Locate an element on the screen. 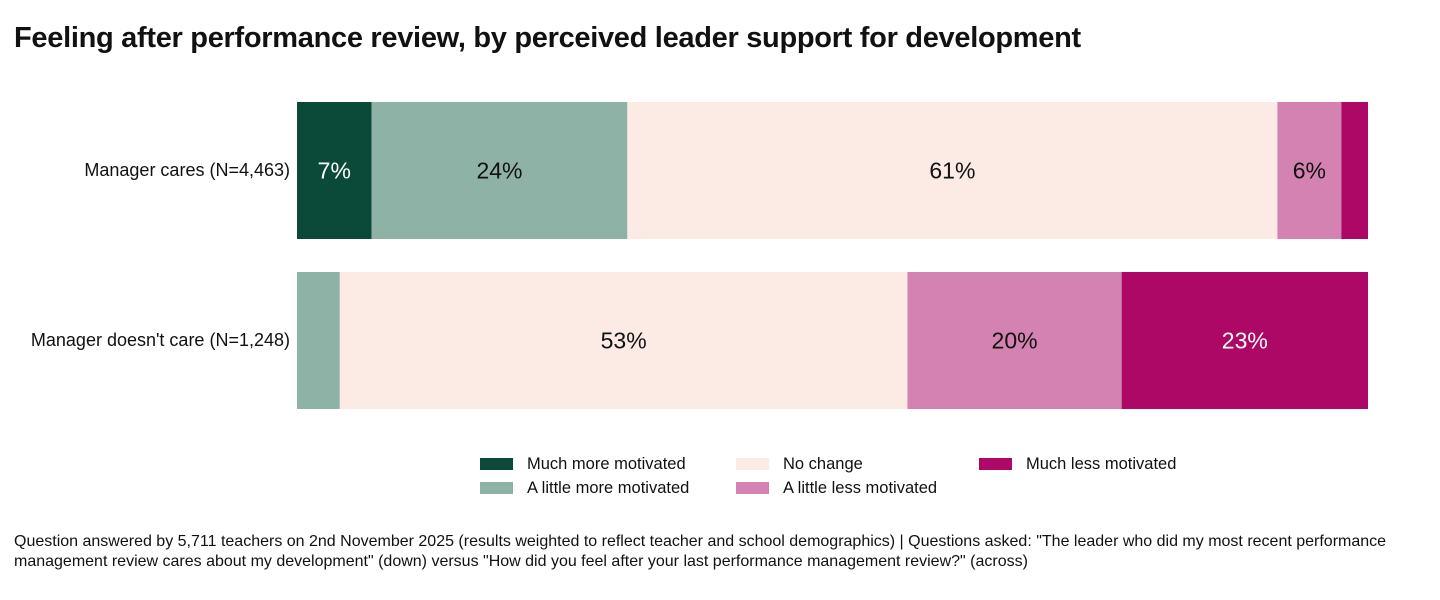 This screenshot has width=1440, height=600. bar-value-label: 6% is located at coordinates (1309, 171).